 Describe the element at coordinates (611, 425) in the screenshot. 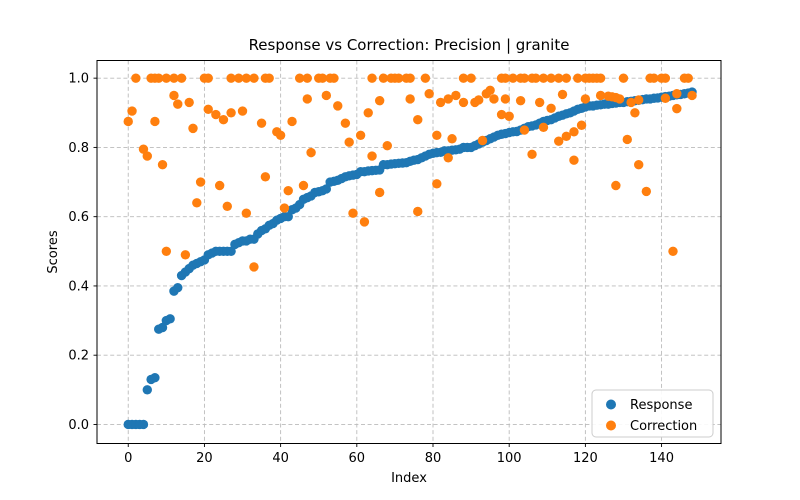

I see `legend-marker-correction` at that location.